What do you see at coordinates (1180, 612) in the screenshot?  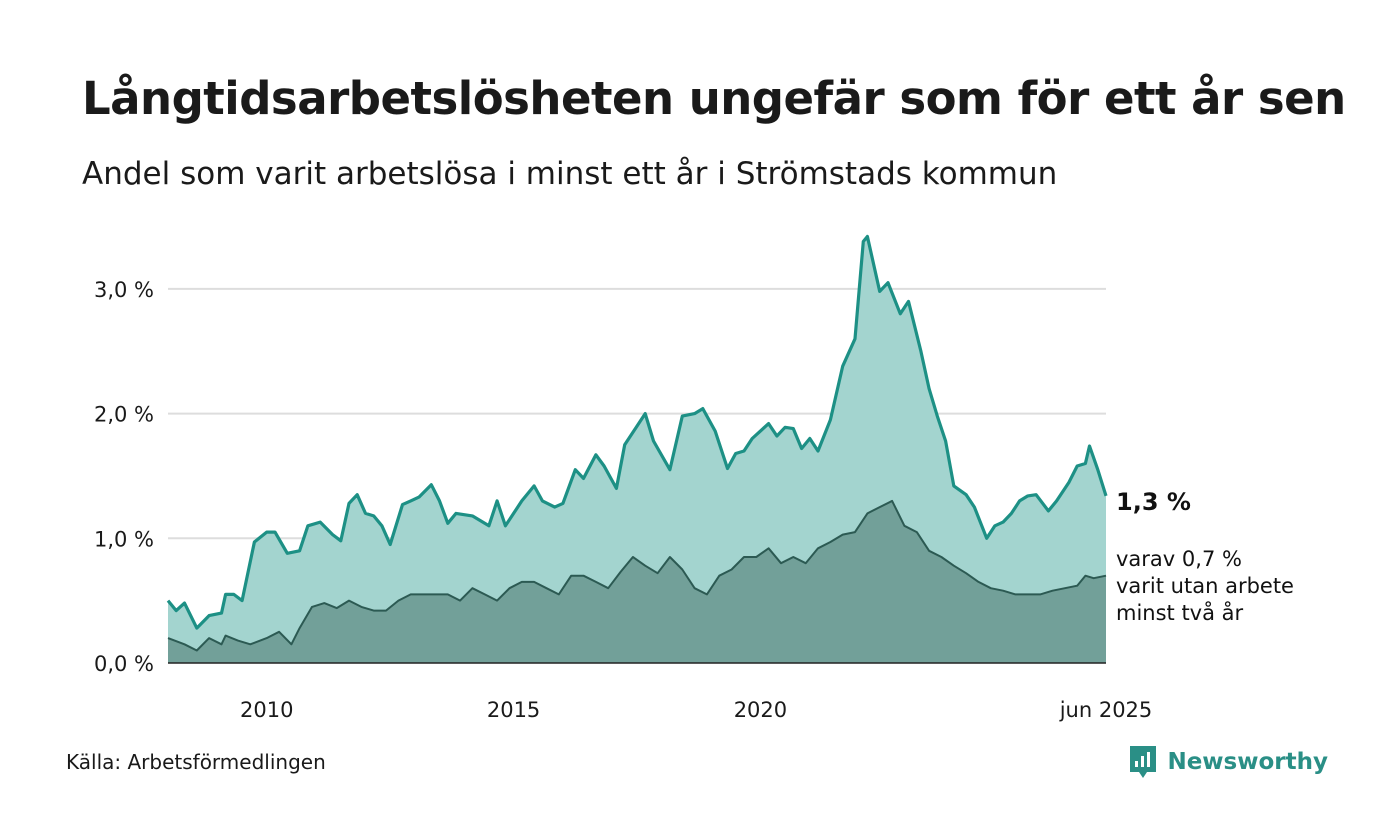 I see `sub-series-label-line3: minst två år` at bounding box center [1180, 612].